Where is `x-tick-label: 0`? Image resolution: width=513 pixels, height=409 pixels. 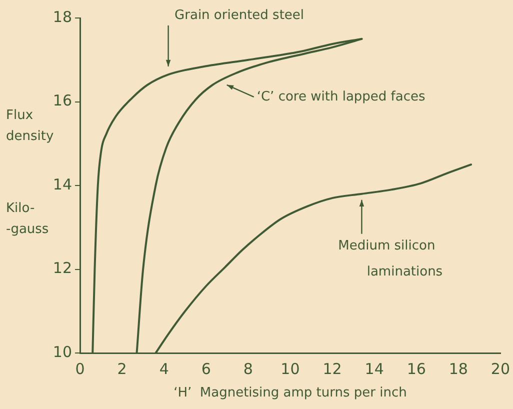 x-tick-label: 0 is located at coordinates (80, 369).